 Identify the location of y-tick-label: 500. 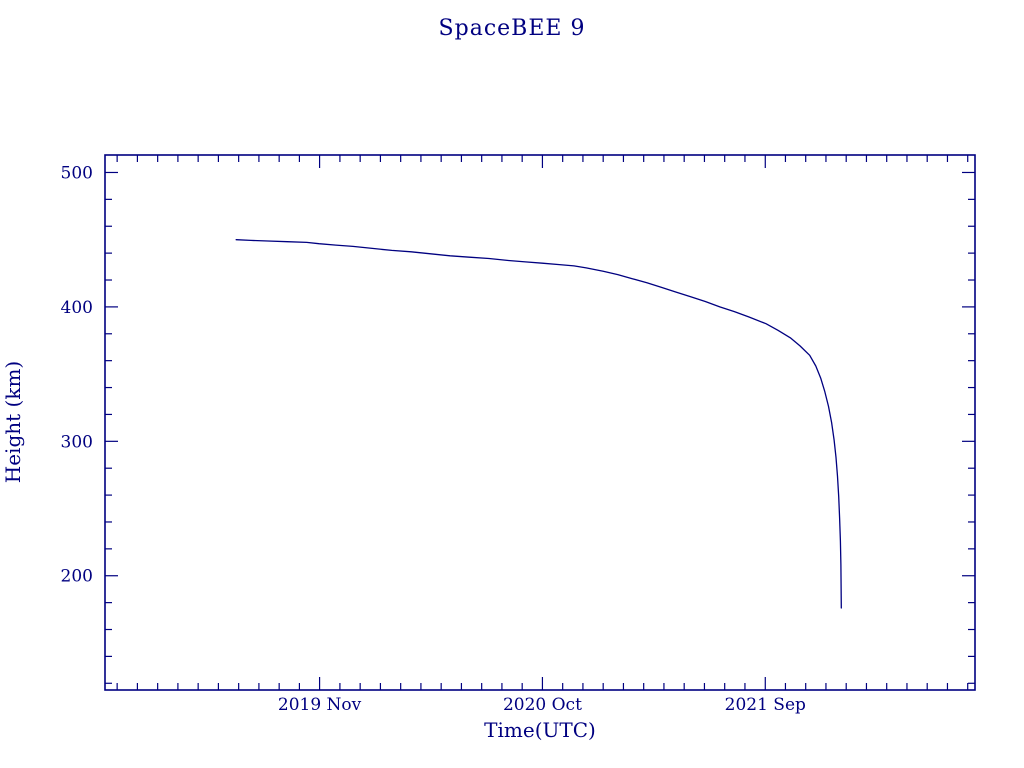
(77, 173).